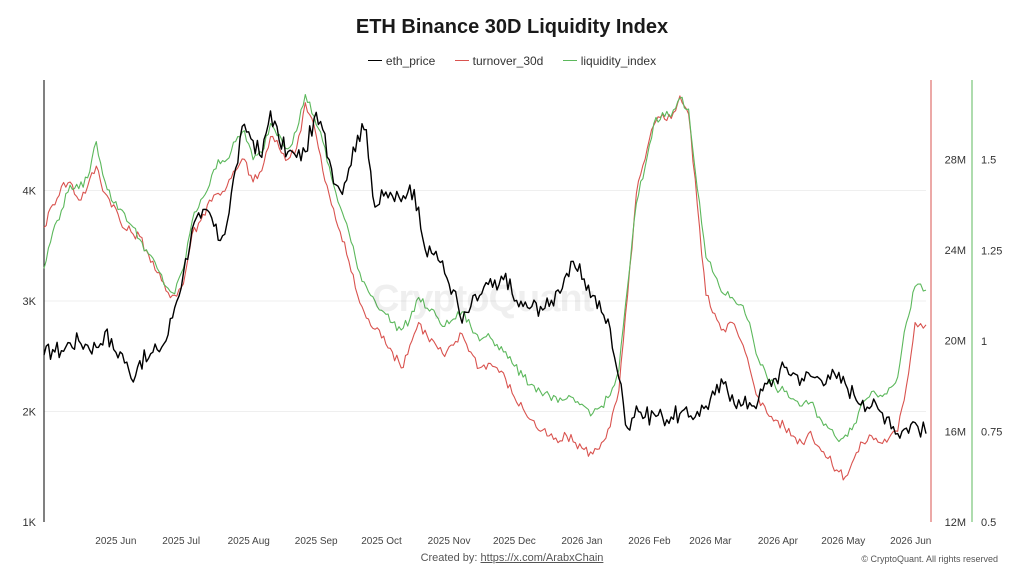  I want to click on legend-label-liquidity-index: liquidity_index, so click(618, 60).